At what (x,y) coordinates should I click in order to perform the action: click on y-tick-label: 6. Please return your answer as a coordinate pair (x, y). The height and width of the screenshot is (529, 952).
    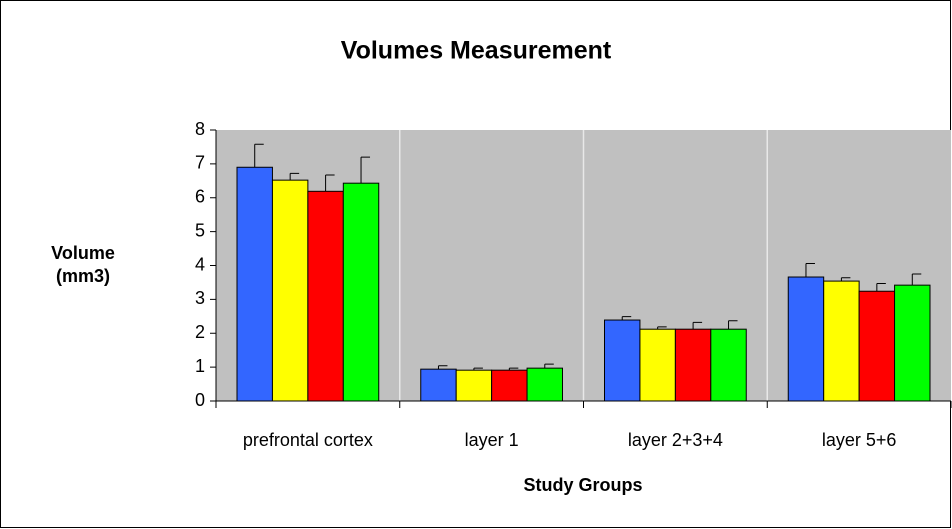
    Looking at the image, I should click on (200, 197).